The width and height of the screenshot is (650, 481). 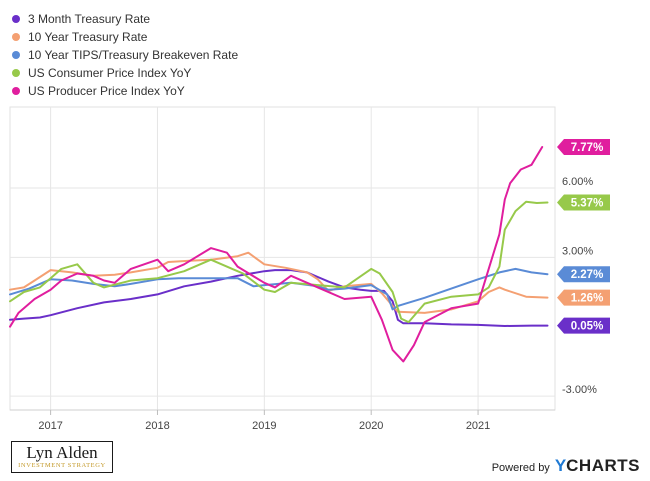 I want to click on value-tag-label: 0.05%, so click(x=587, y=327).